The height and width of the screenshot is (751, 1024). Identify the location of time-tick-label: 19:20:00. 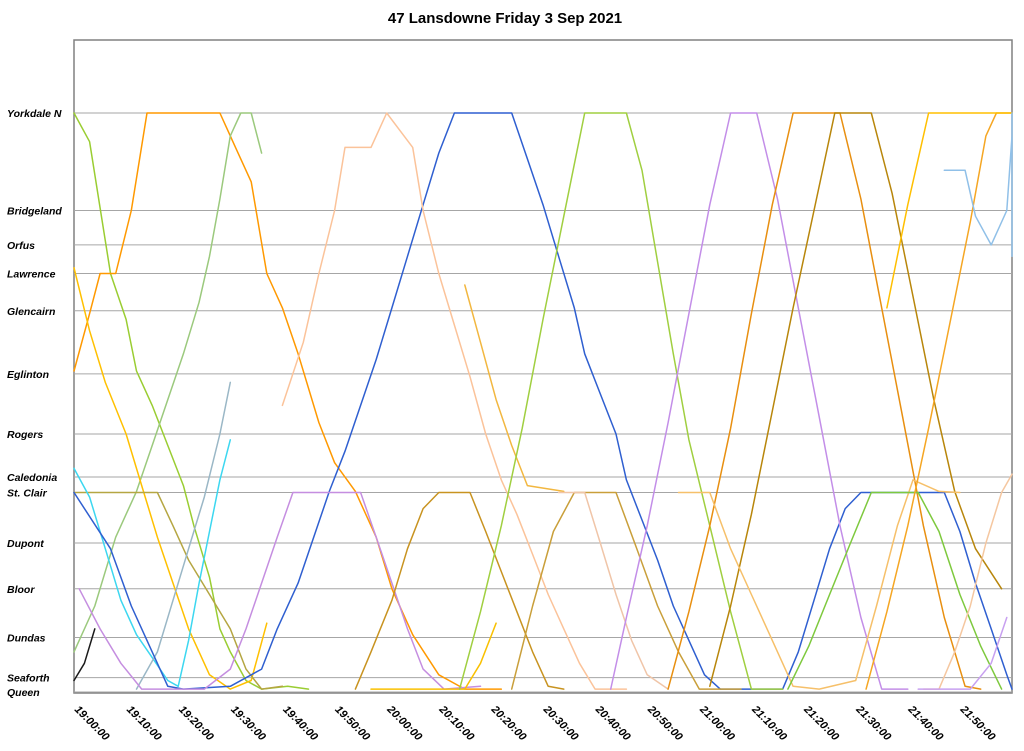
(196, 724).